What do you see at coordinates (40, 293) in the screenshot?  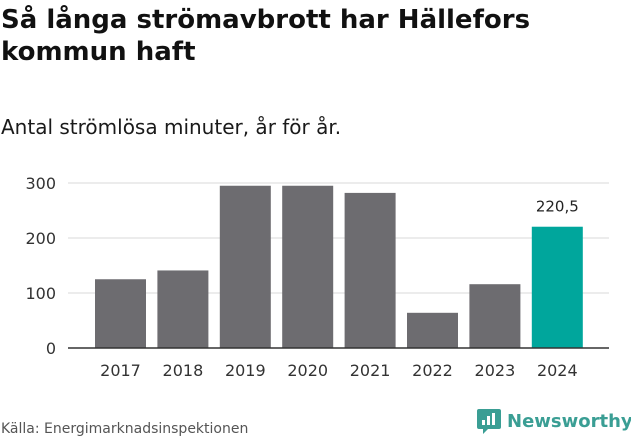 I see `y-tick-label-100: 100` at bounding box center [40, 293].